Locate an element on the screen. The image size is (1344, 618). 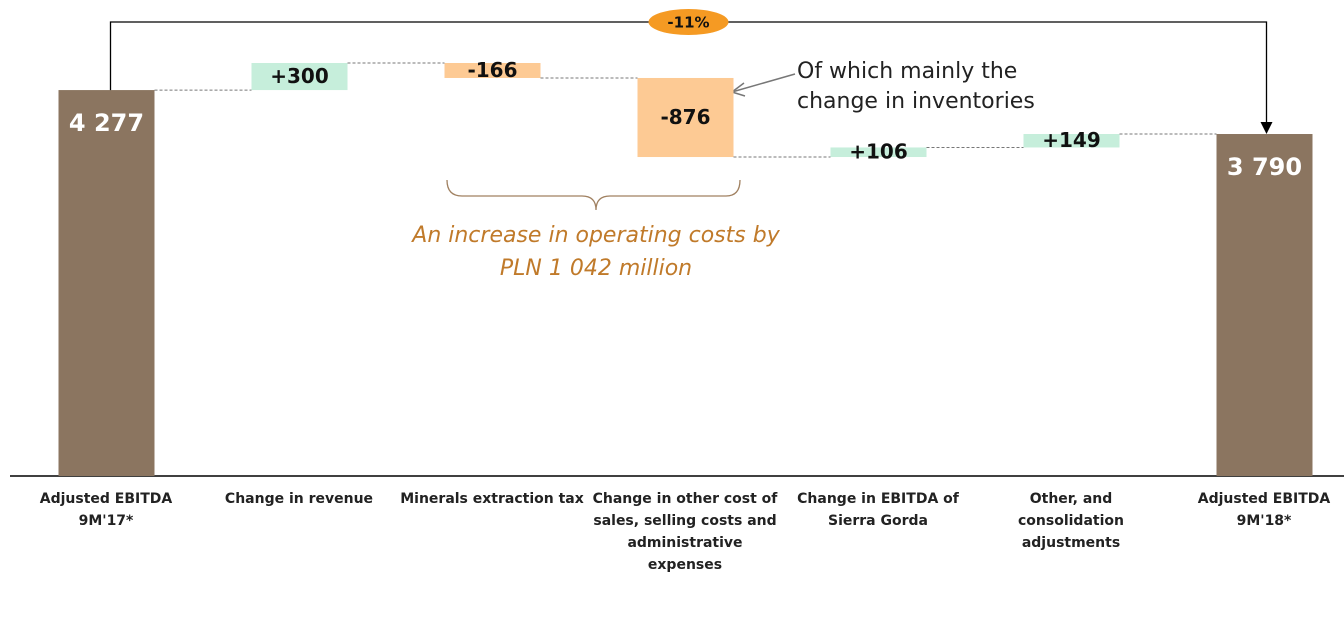
callout: change in inventories is located at coordinates (916, 101).